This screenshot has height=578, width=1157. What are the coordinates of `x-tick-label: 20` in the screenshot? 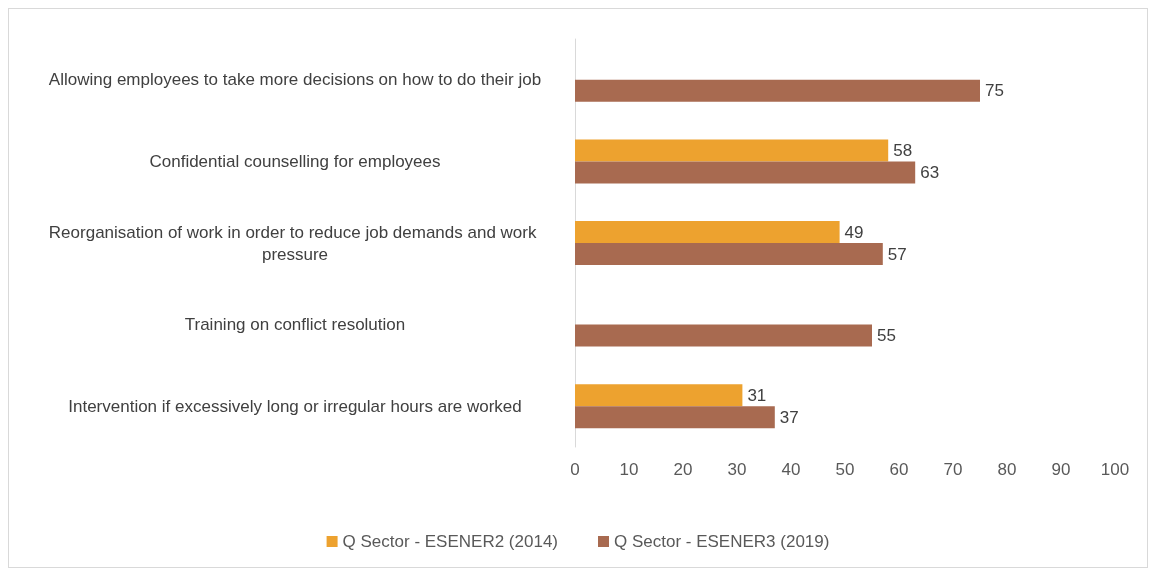 It's located at (683, 469).